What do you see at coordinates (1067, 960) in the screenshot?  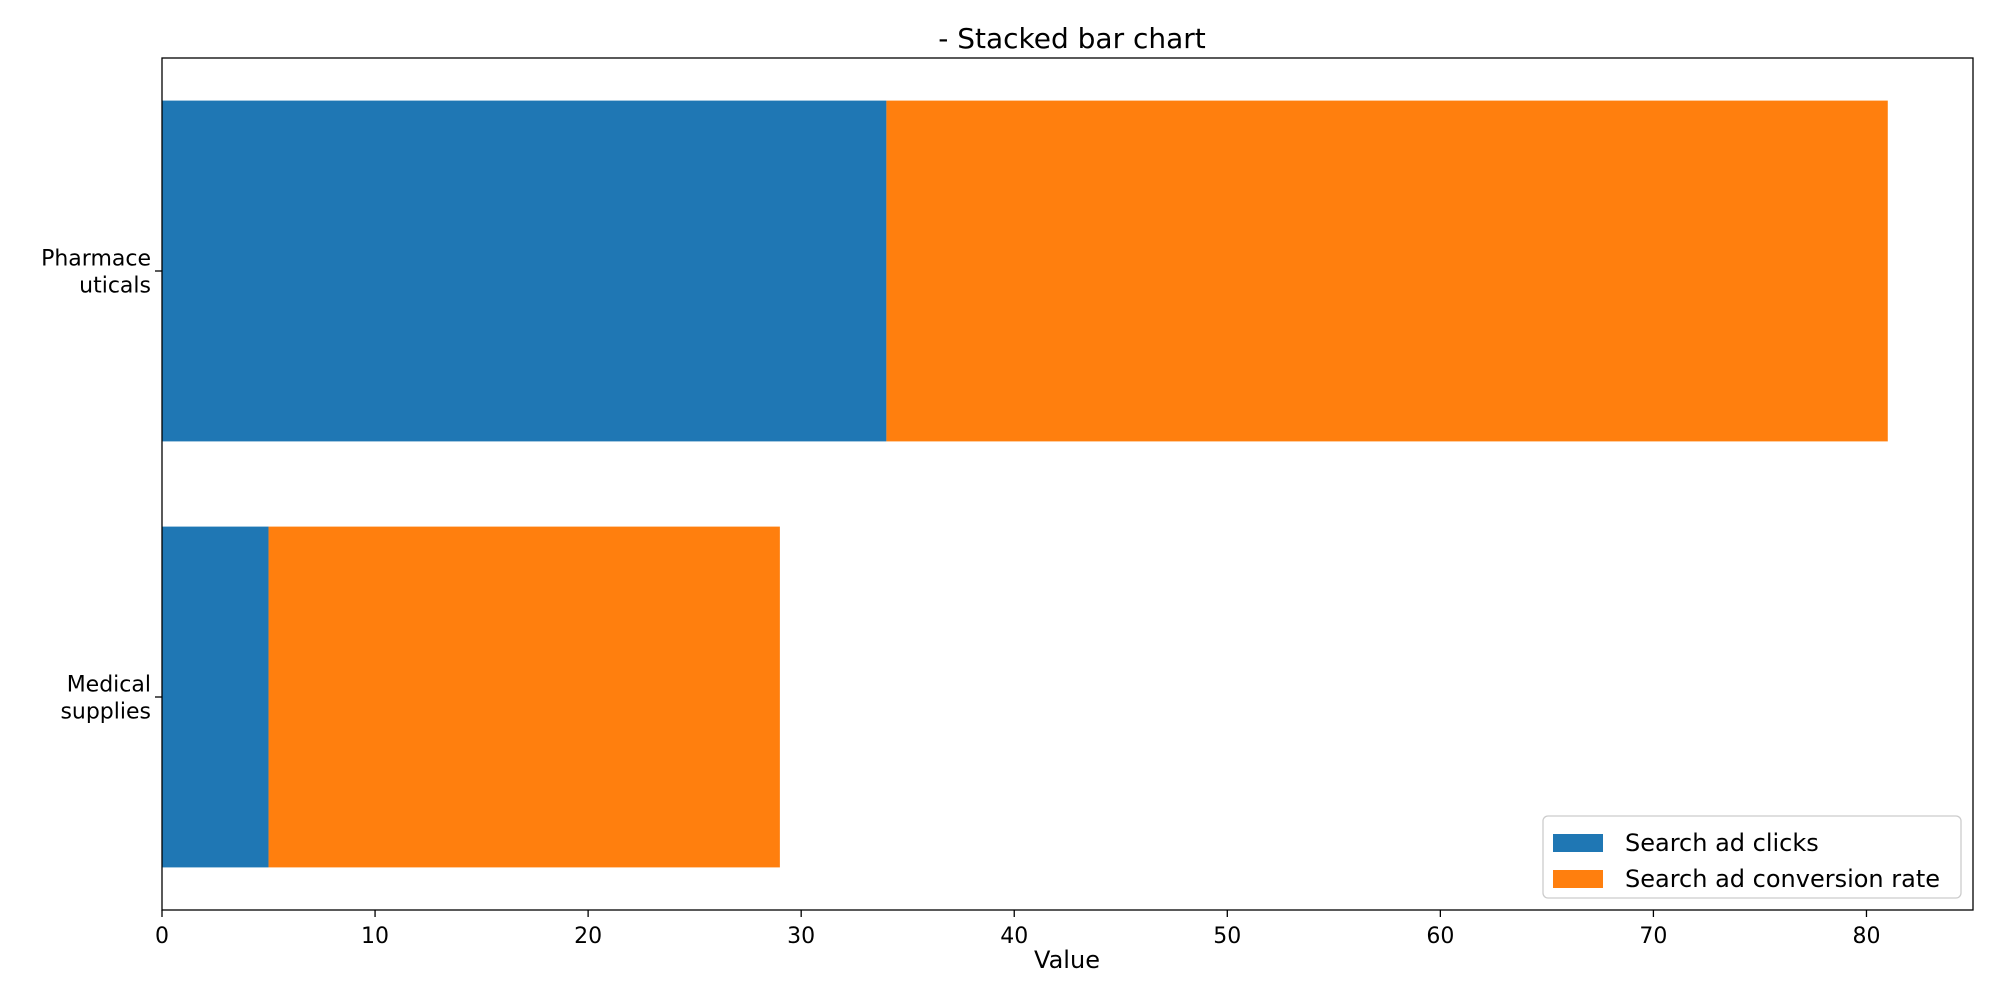 I see `x-axis-label: Value` at bounding box center [1067, 960].